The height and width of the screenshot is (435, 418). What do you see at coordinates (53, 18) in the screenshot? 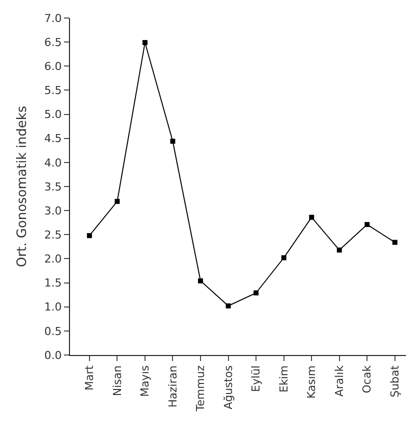
I see `y-tick-label: 7.0` at bounding box center [53, 18].